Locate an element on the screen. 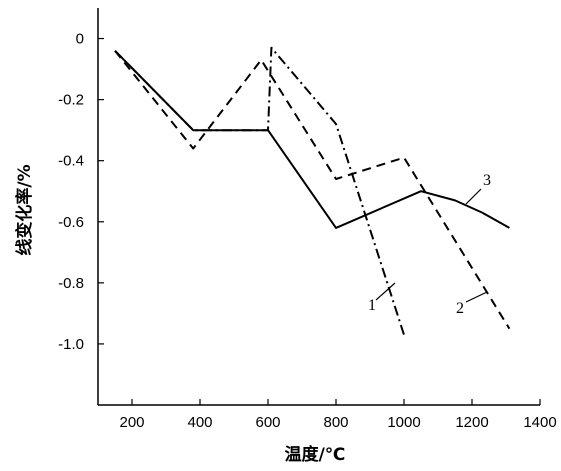  x-tick-label: 400 is located at coordinates (199, 422).